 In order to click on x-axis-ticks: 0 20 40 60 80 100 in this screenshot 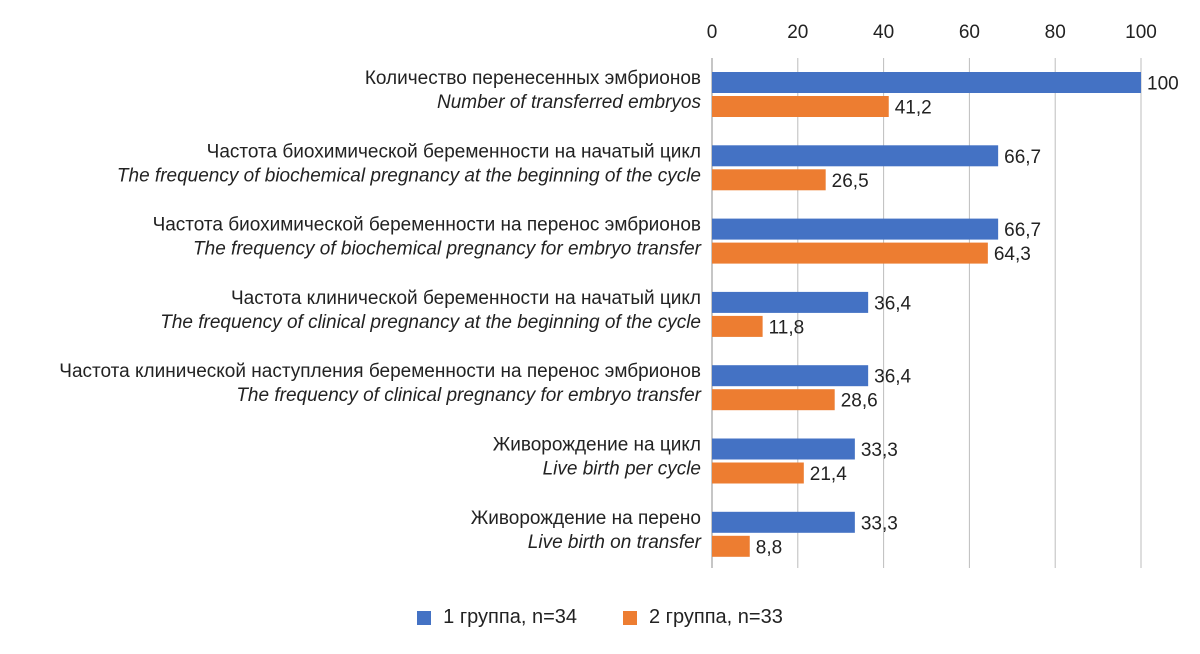, I will do `click(932, 32)`.